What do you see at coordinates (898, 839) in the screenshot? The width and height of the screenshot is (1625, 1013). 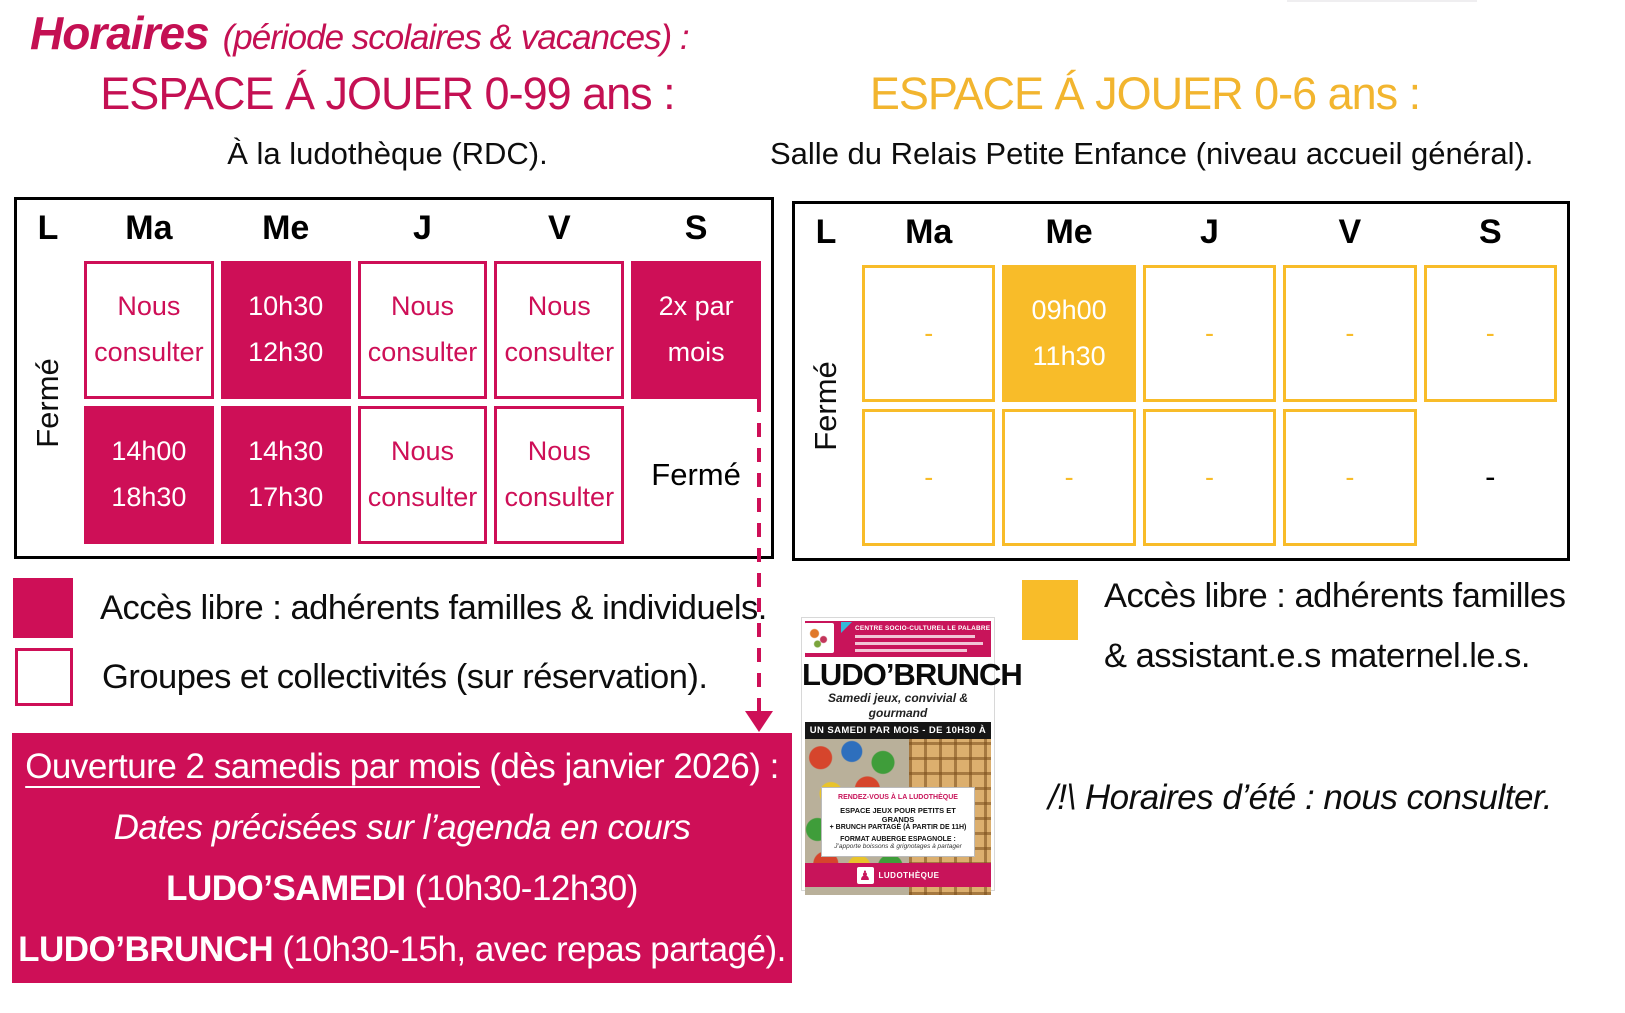 I see `poster-info-line4: FORMAT AUBERGE ESPAGNOLE :` at bounding box center [898, 839].